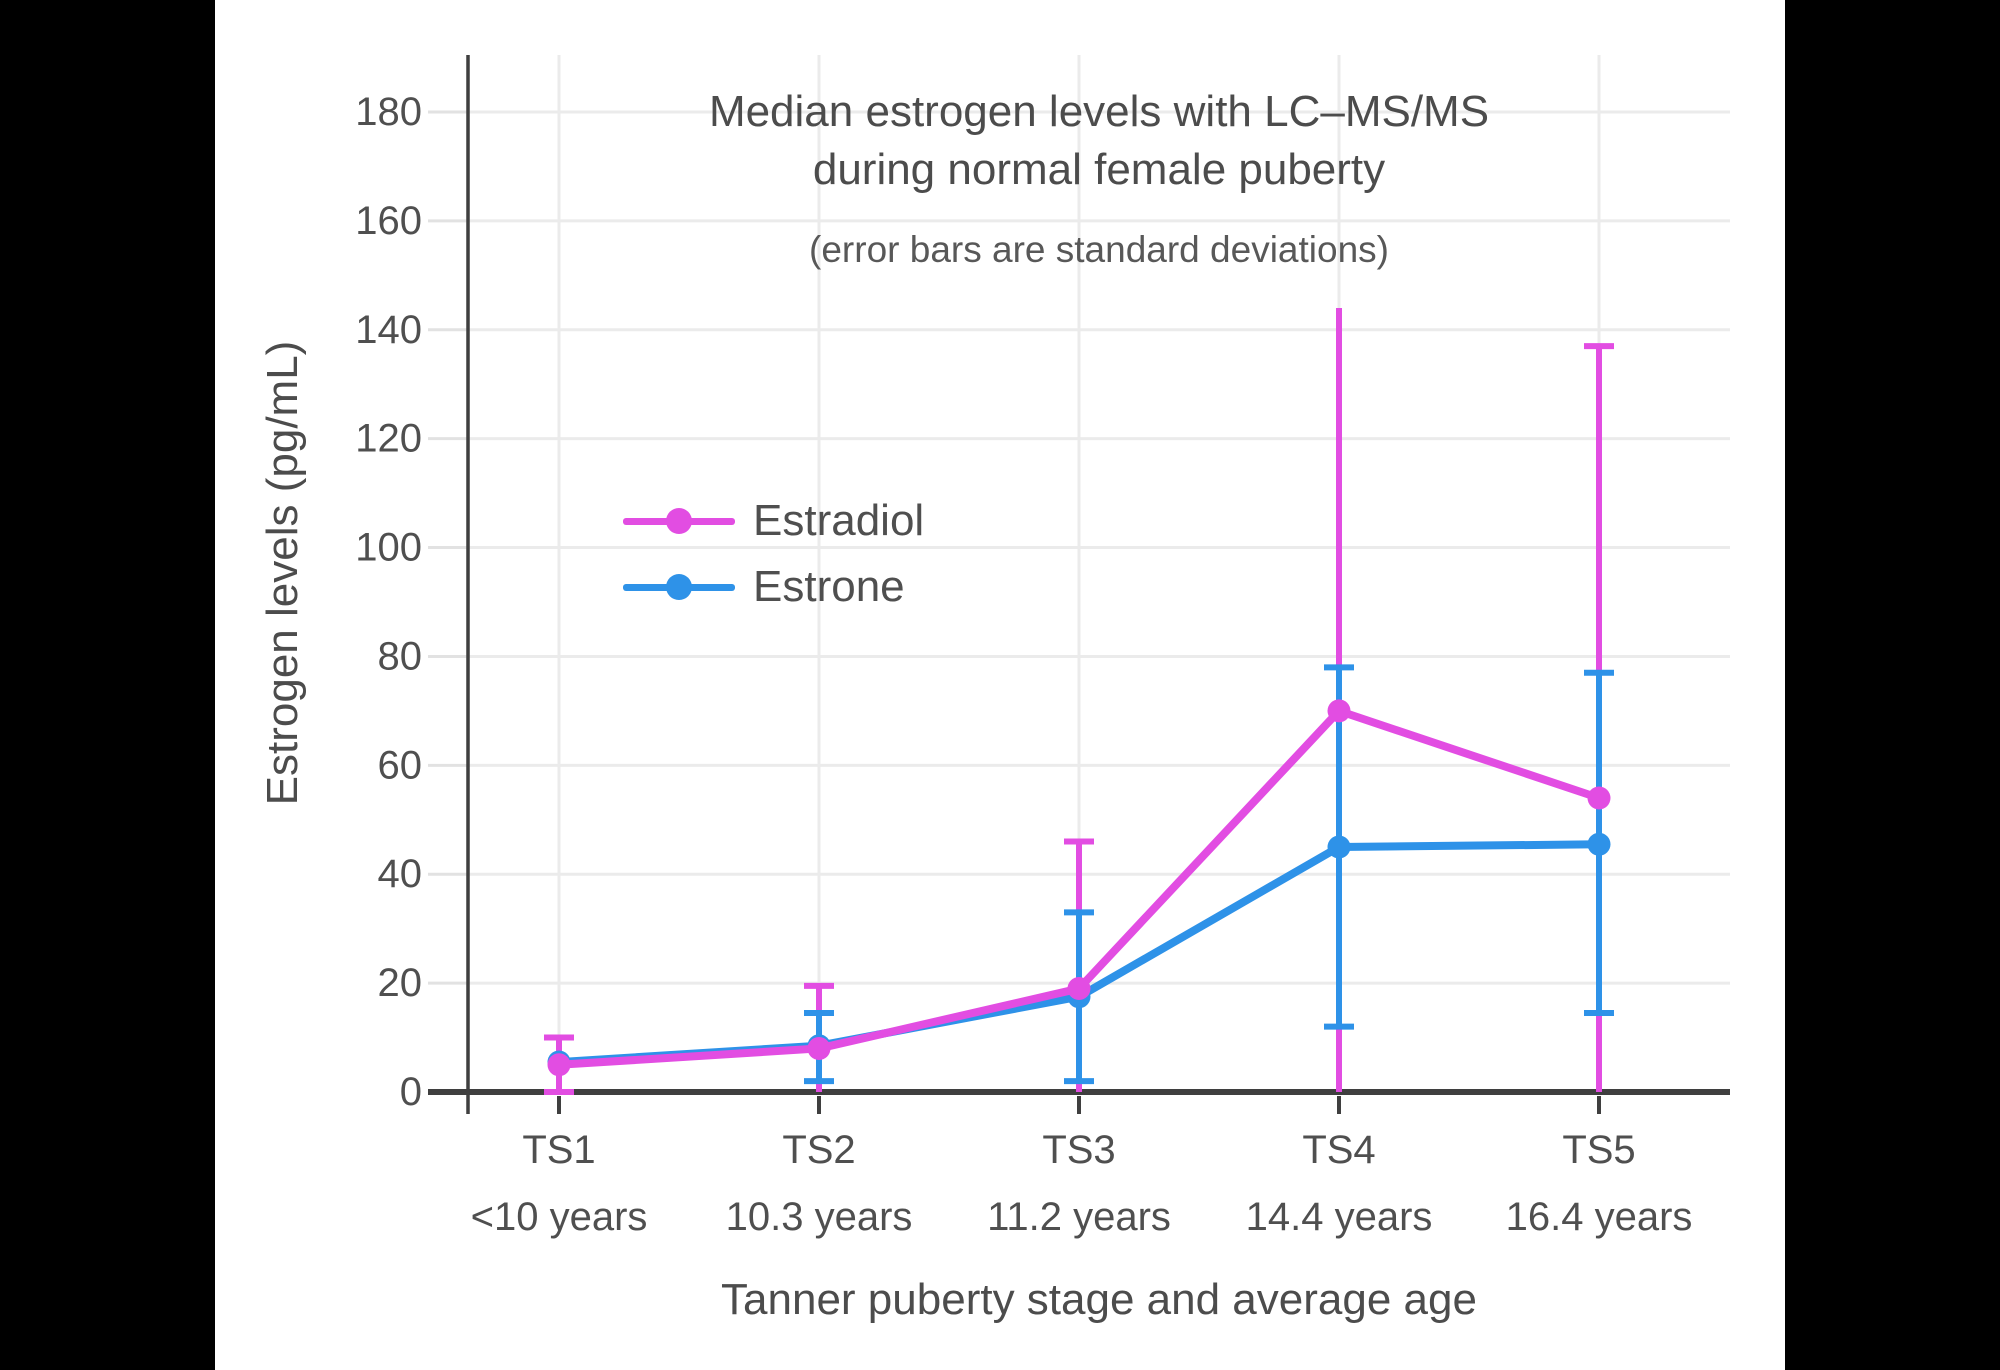 Image resolution: width=2000 pixels, height=1370 pixels. What do you see at coordinates (819, 1217) in the screenshot?
I see `x-age-label-TS2: 10.3 years` at bounding box center [819, 1217].